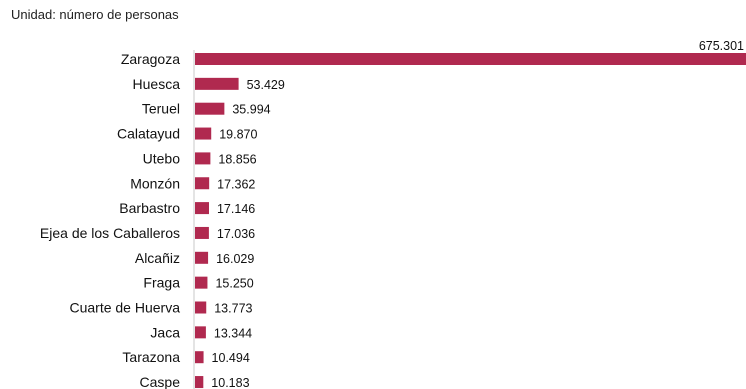 This screenshot has width=746, height=389. Describe the element at coordinates (236, 184) in the screenshot. I see `value-label: 17.362` at that location.